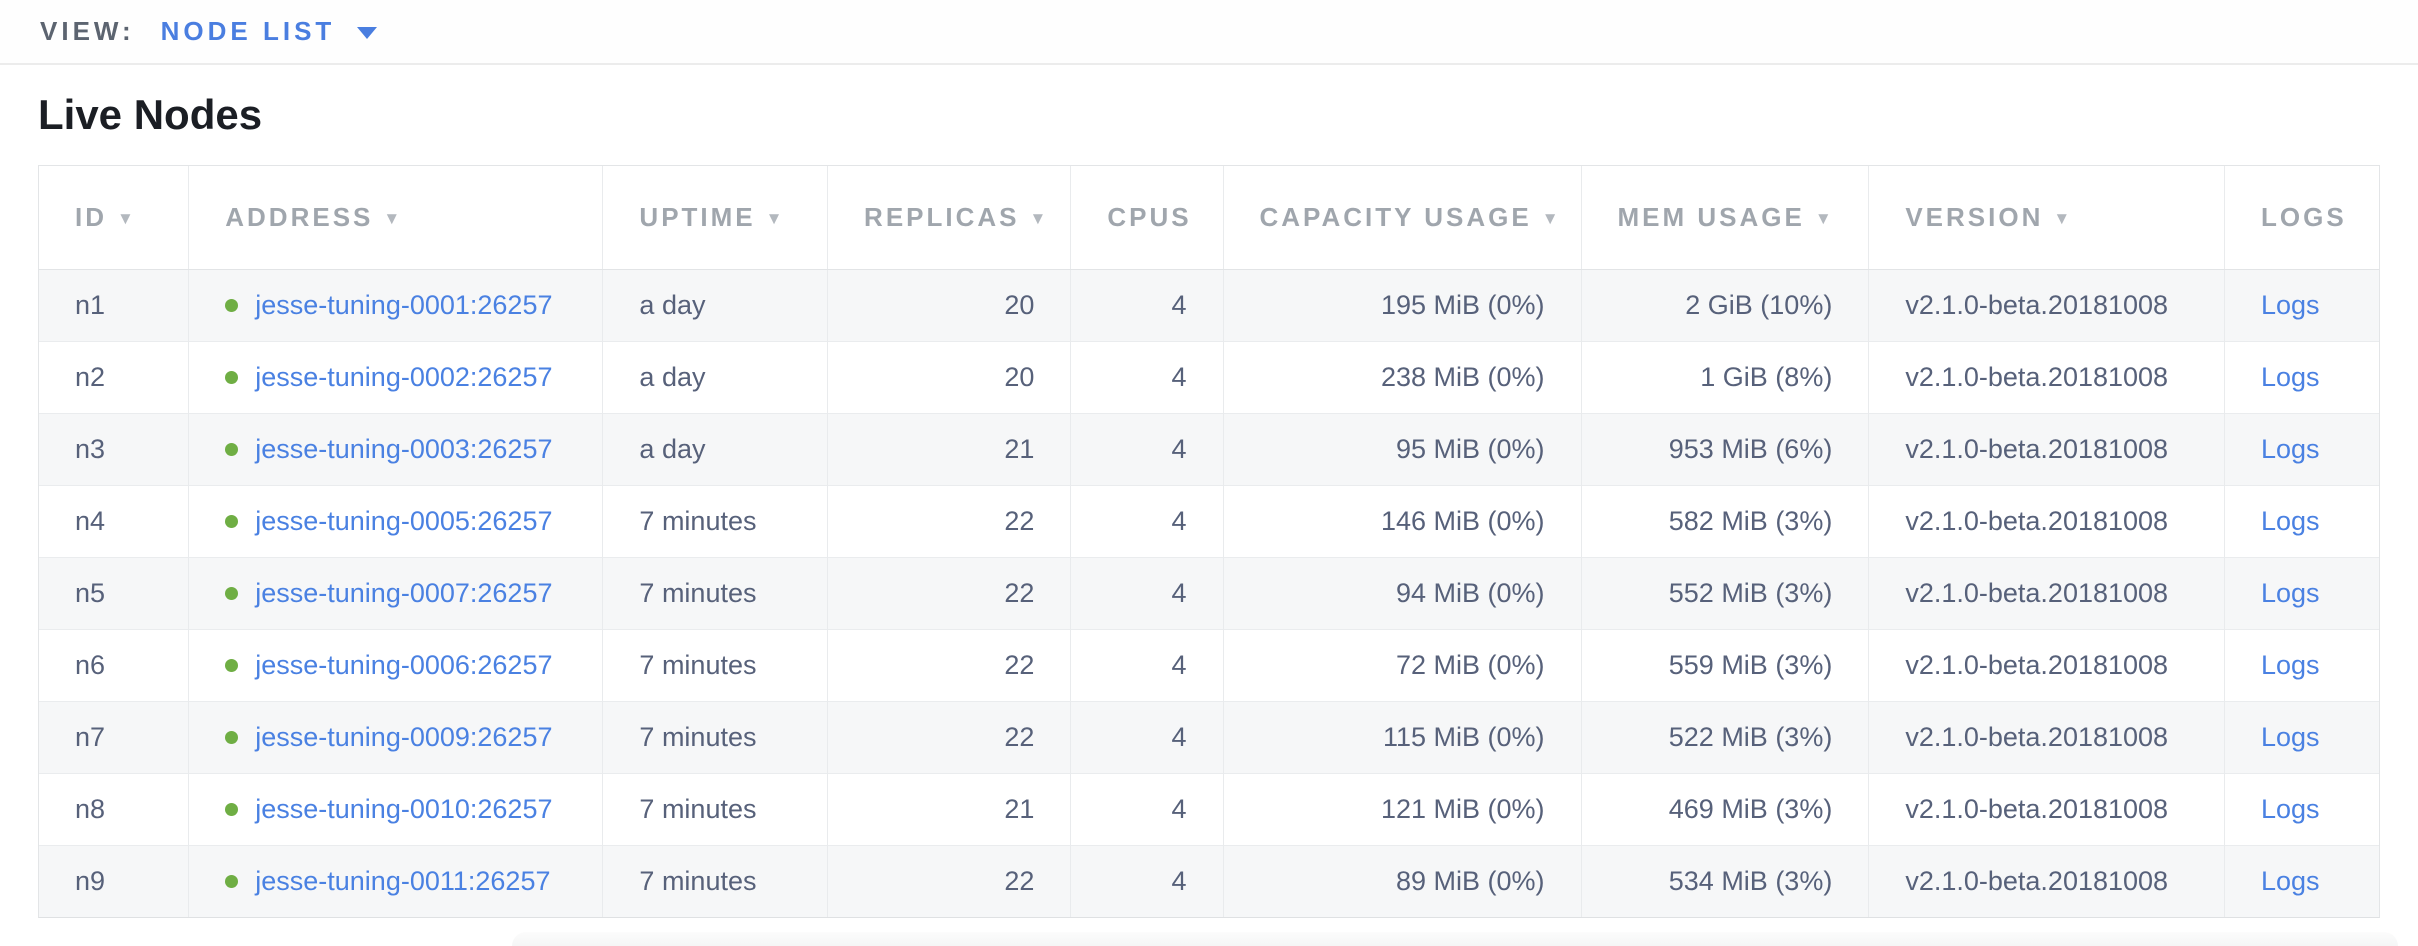 The width and height of the screenshot is (2418, 946). I want to click on cell-mem: 1 GiB (8%), so click(1724, 376).